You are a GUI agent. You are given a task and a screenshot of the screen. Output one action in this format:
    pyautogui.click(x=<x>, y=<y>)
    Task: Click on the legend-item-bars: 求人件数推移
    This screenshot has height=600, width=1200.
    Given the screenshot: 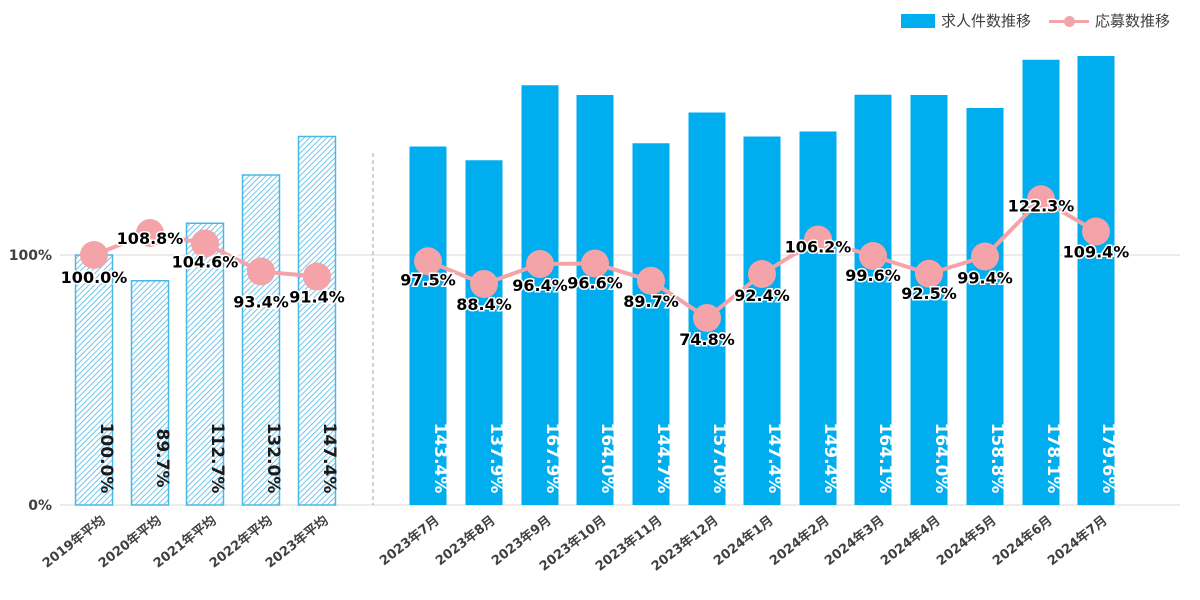 What is the action you would take?
    pyautogui.click(x=965, y=20)
    